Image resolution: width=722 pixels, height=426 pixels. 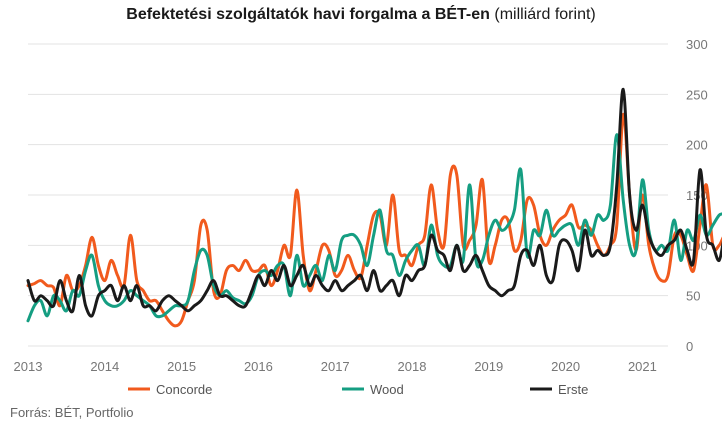 What do you see at coordinates (72, 412) in the screenshot?
I see `source-note: Forrás: BÉT, Portfolio` at bounding box center [72, 412].